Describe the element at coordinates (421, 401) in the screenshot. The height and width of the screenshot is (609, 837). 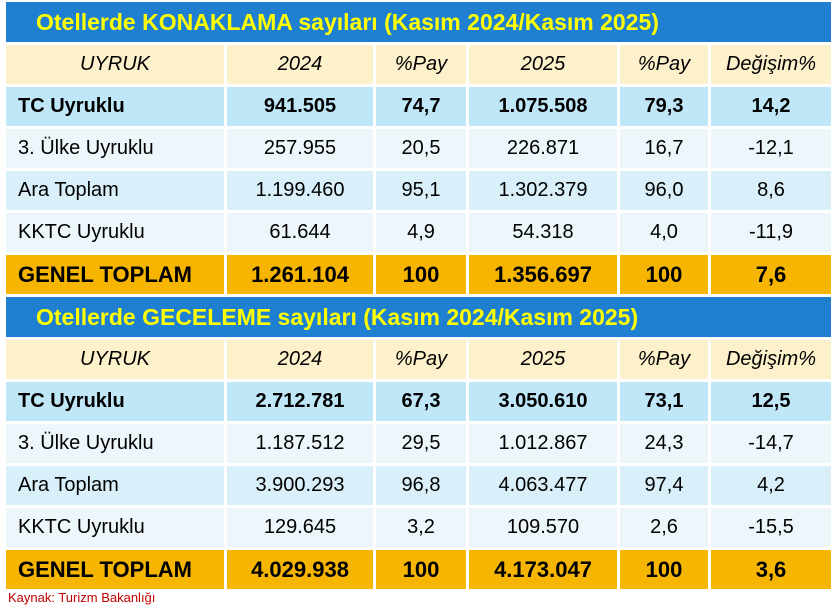
I see `data-cell: 67,3` at that location.